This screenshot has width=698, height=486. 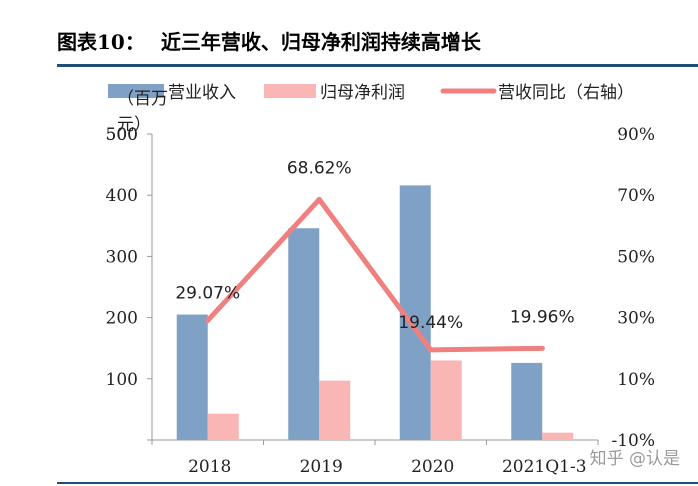 I want to click on y-tick-label: 400, so click(x=122, y=196).